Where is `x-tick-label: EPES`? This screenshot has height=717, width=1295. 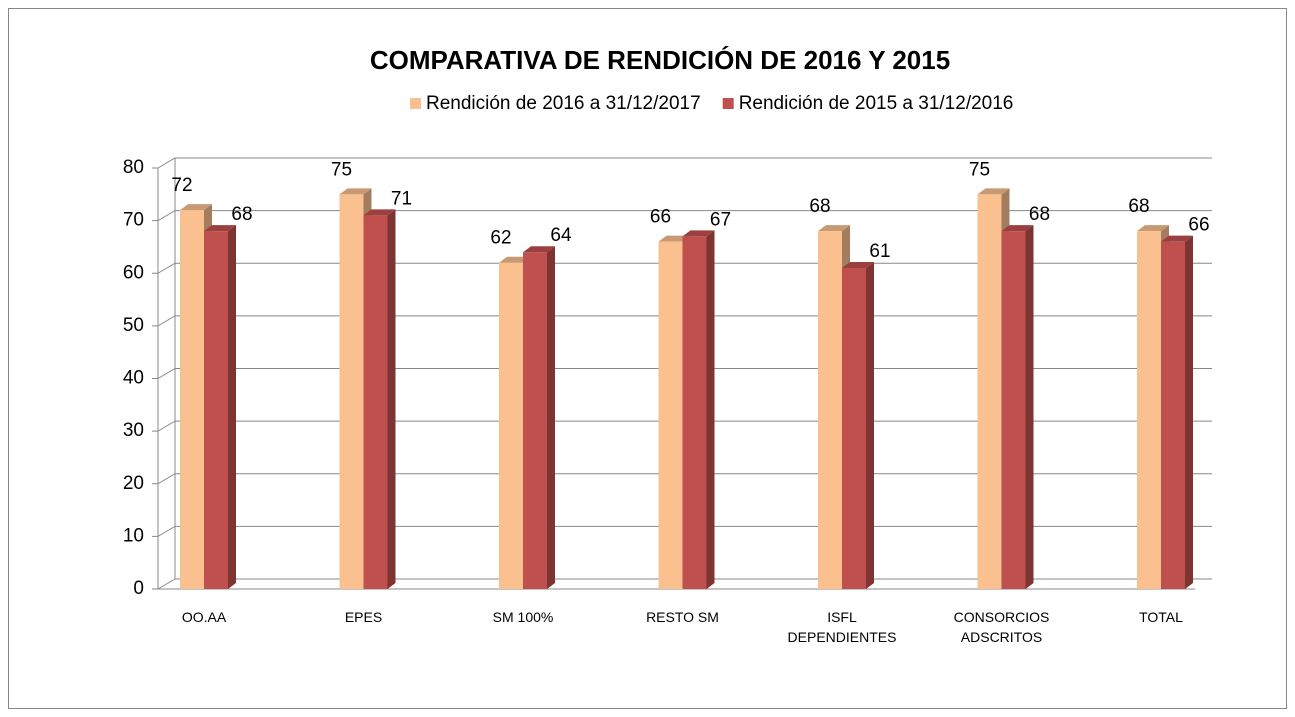
x-tick-label: EPES is located at coordinates (363, 617).